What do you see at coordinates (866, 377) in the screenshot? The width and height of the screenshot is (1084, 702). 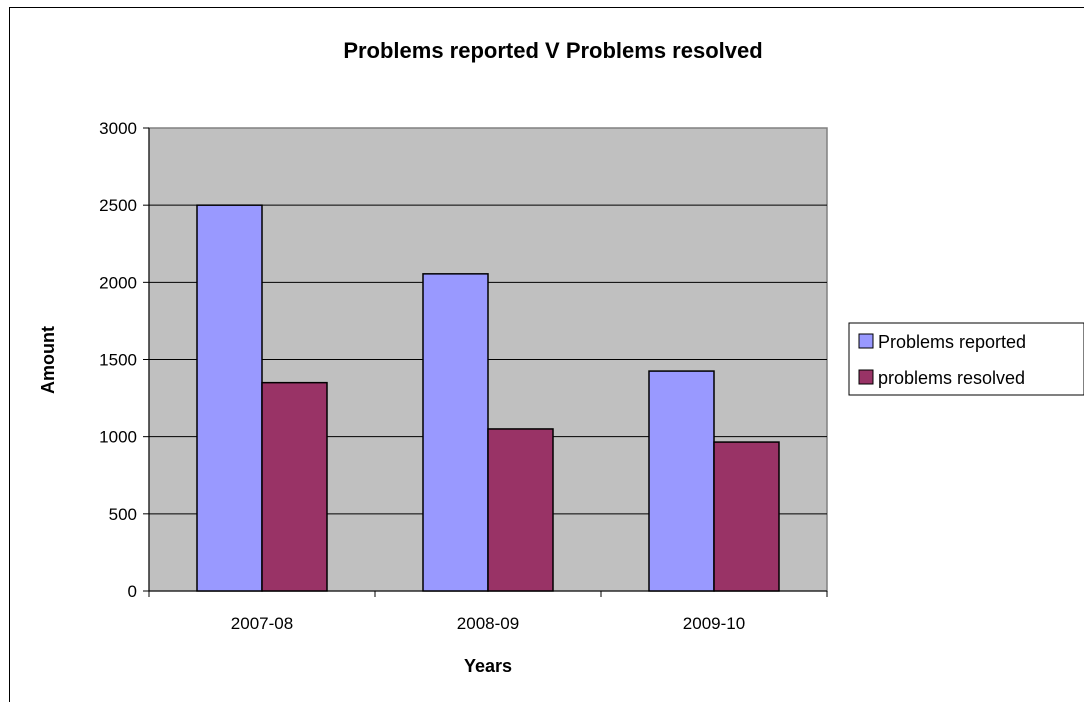 I see `legend-swatch-problems-resolved` at bounding box center [866, 377].